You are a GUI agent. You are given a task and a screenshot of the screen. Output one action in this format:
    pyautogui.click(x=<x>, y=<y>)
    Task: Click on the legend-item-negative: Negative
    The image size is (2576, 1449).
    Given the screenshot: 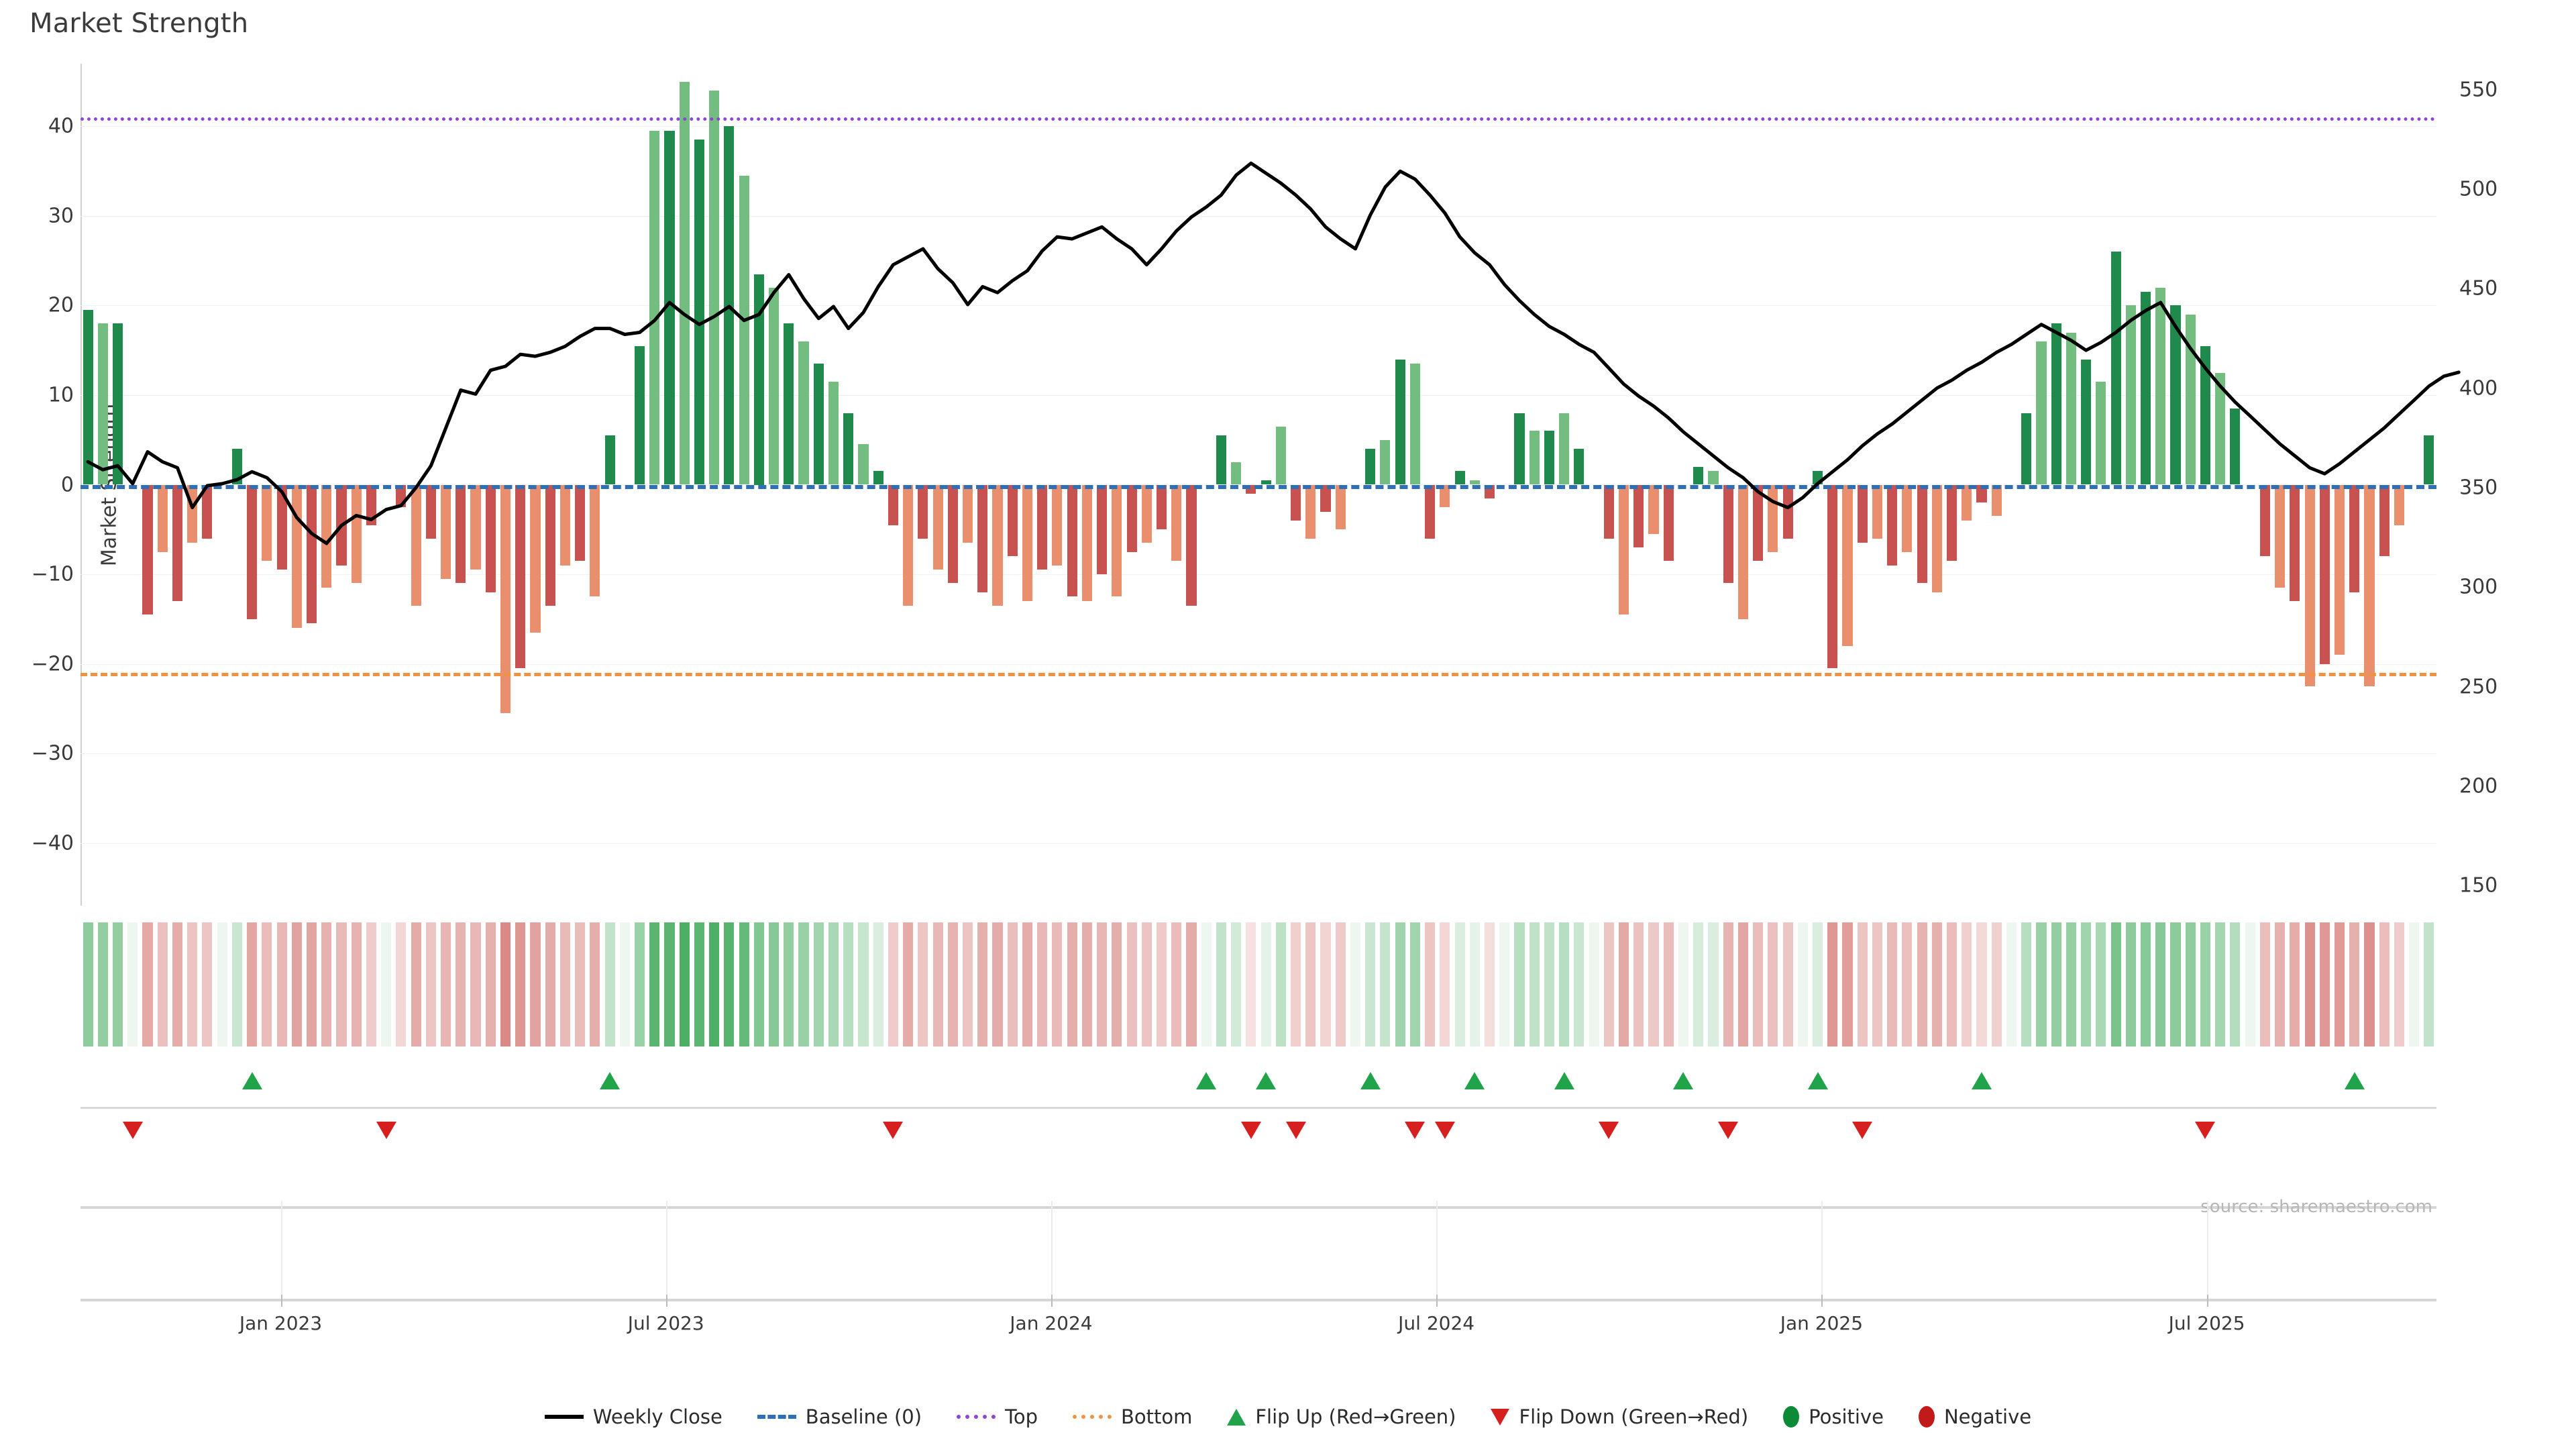 What is the action you would take?
    pyautogui.click(x=1974, y=1416)
    